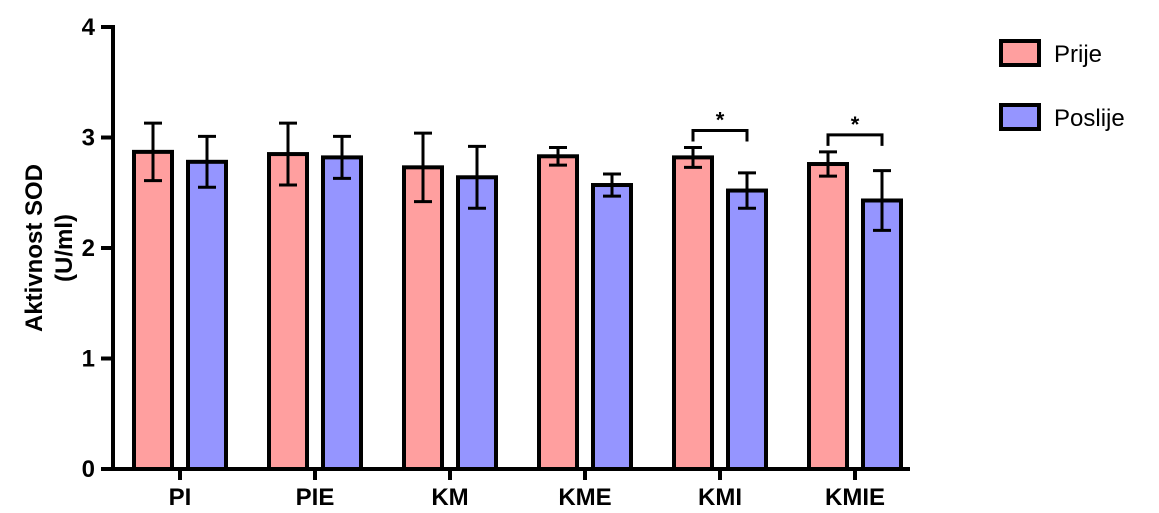 The width and height of the screenshot is (1159, 513). What do you see at coordinates (1078, 54) in the screenshot?
I see `legend-label-prije: Prije` at bounding box center [1078, 54].